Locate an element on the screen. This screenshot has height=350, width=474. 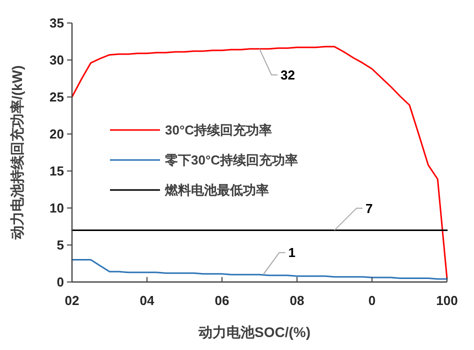
y-axis-title: 动力电池持续回充功率/(kW) is located at coordinates (17, 153).